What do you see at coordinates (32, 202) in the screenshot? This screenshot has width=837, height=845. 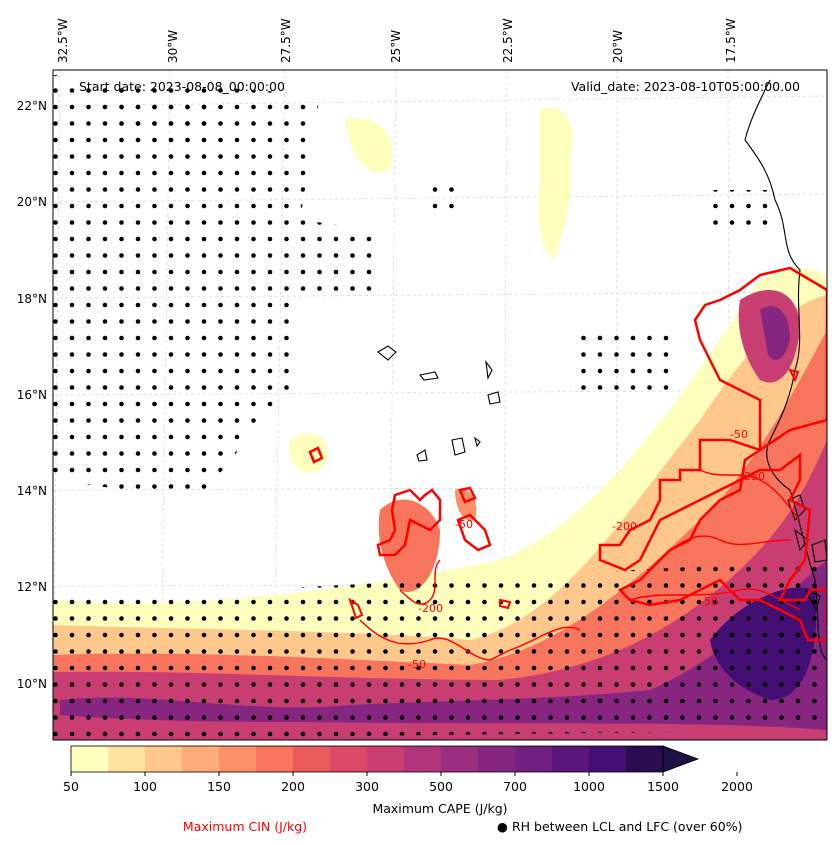 I see `lat-label: 20°N` at bounding box center [32, 202].